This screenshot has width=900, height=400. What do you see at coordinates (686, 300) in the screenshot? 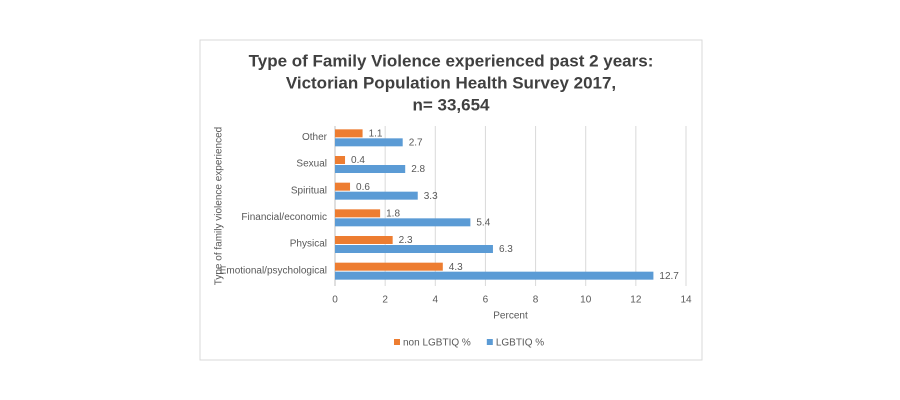
I see `x-tick-label: 14` at bounding box center [686, 300].